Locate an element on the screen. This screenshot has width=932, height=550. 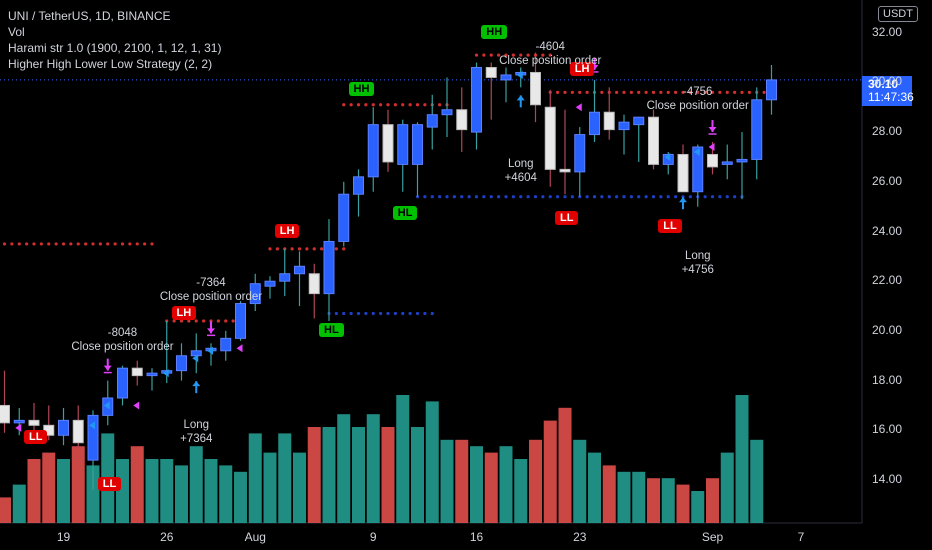
current-price: 30.10 is located at coordinates (883, 84).